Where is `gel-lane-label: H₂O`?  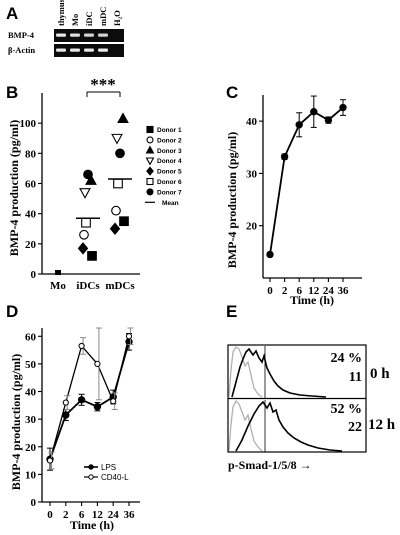
gel-lane-label: H₂O is located at coordinates (117, 18).